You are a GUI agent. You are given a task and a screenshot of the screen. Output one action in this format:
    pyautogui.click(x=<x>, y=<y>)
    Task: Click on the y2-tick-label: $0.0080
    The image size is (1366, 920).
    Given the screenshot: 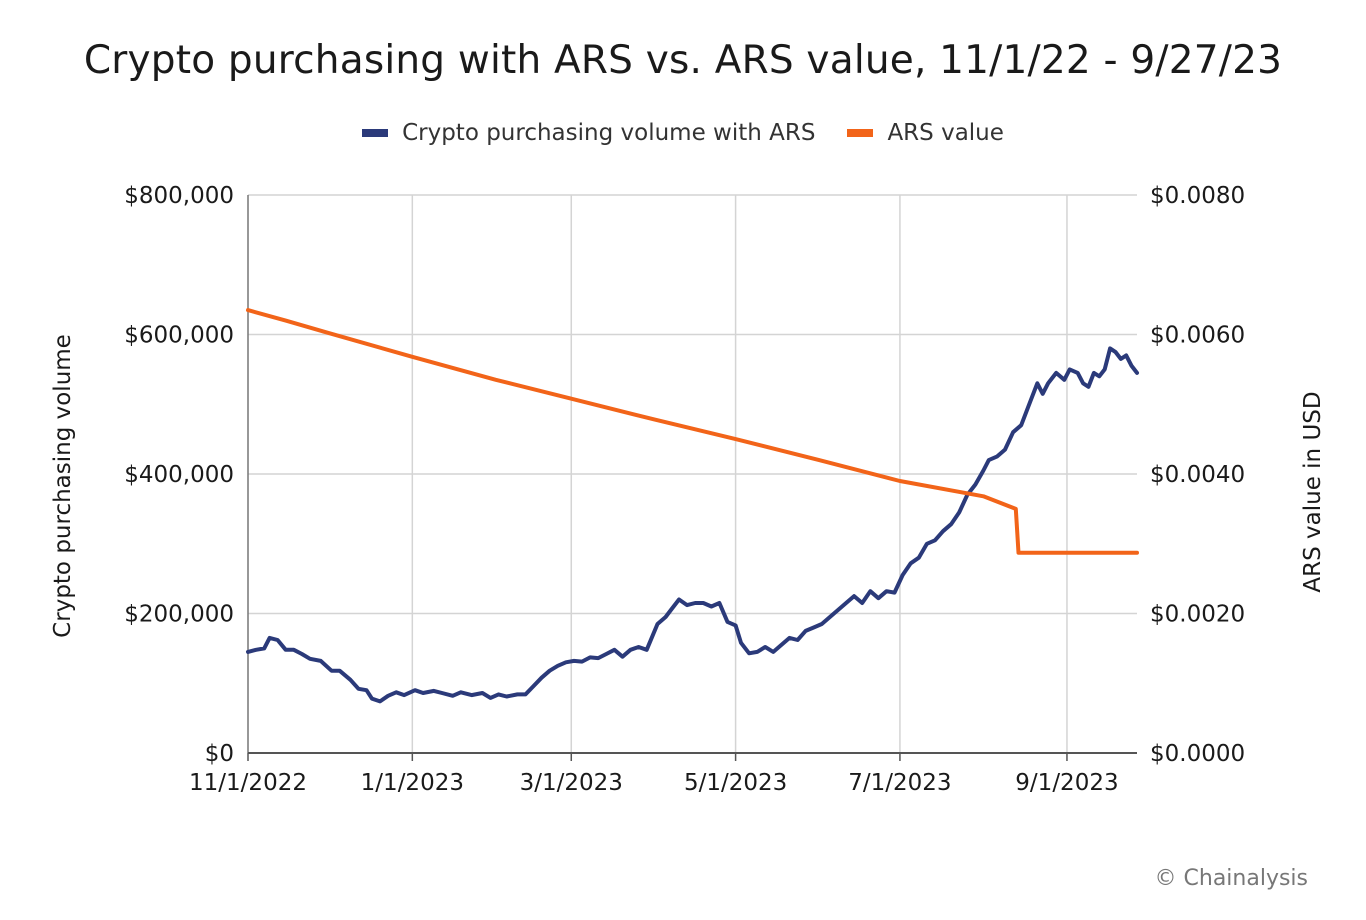 What is the action you would take?
    pyautogui.click(x=1197, y=196)
    